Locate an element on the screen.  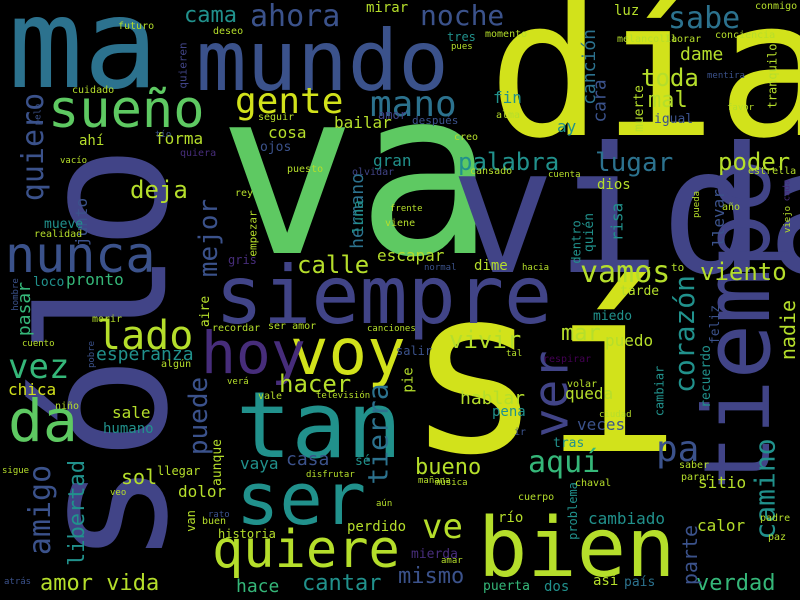
word: salir is located at coordinates (414, 351).